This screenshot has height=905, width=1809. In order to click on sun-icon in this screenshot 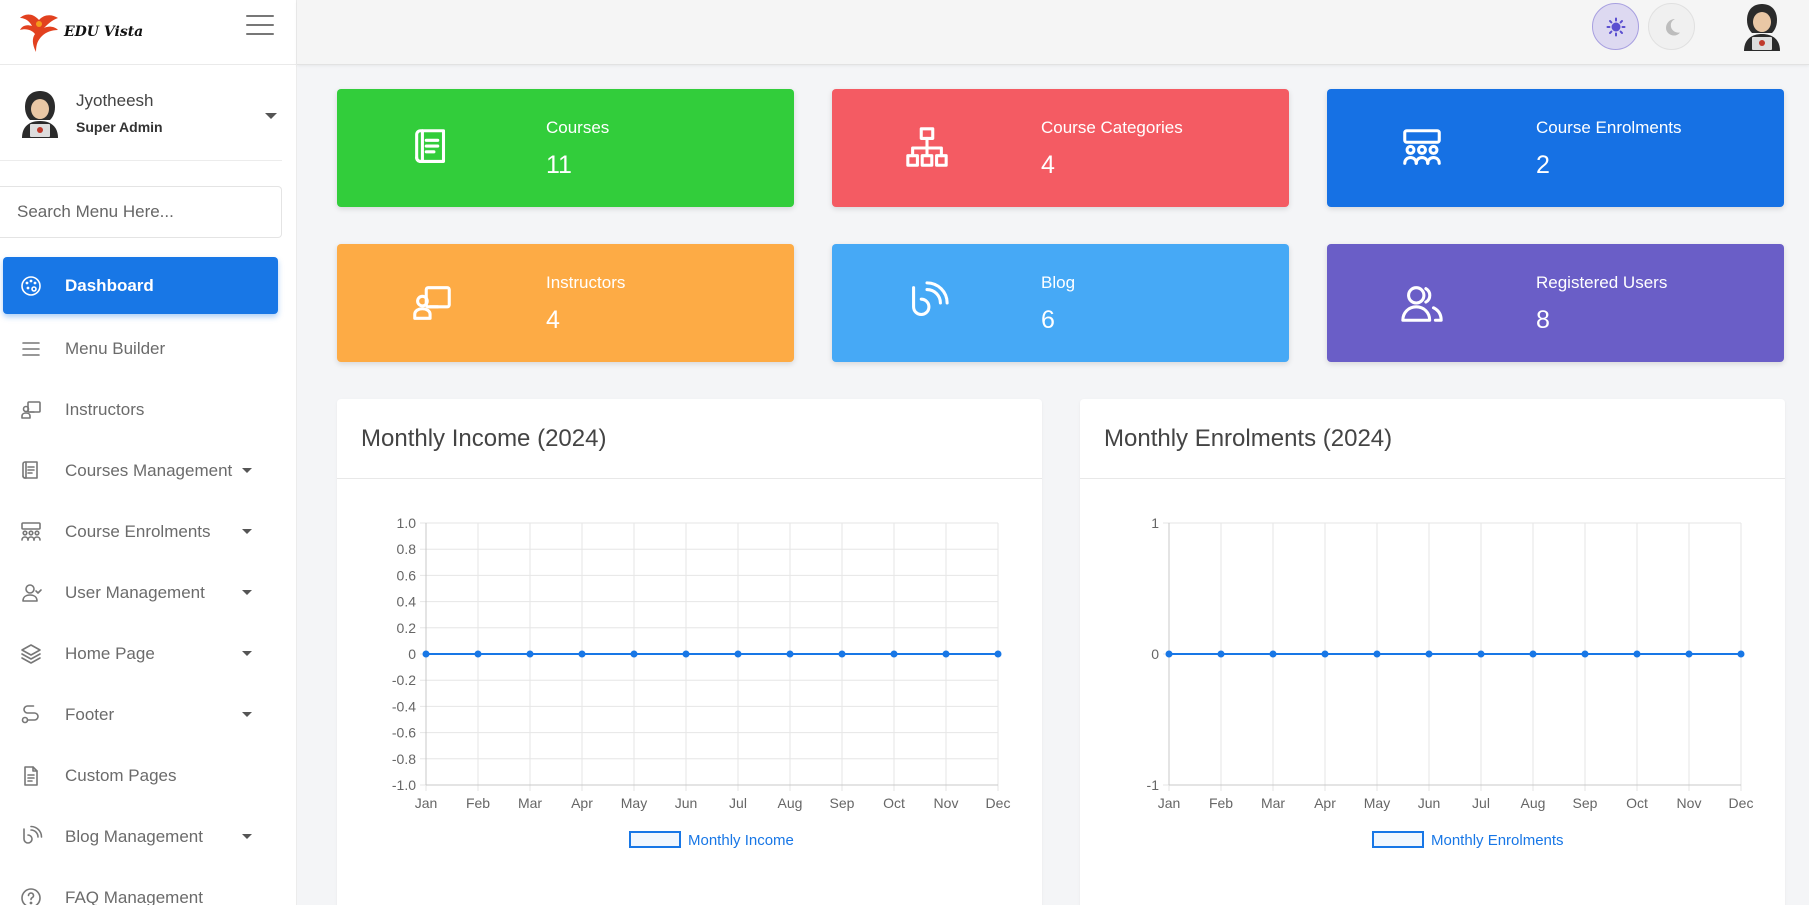, I will do `click(1615, 26)`.